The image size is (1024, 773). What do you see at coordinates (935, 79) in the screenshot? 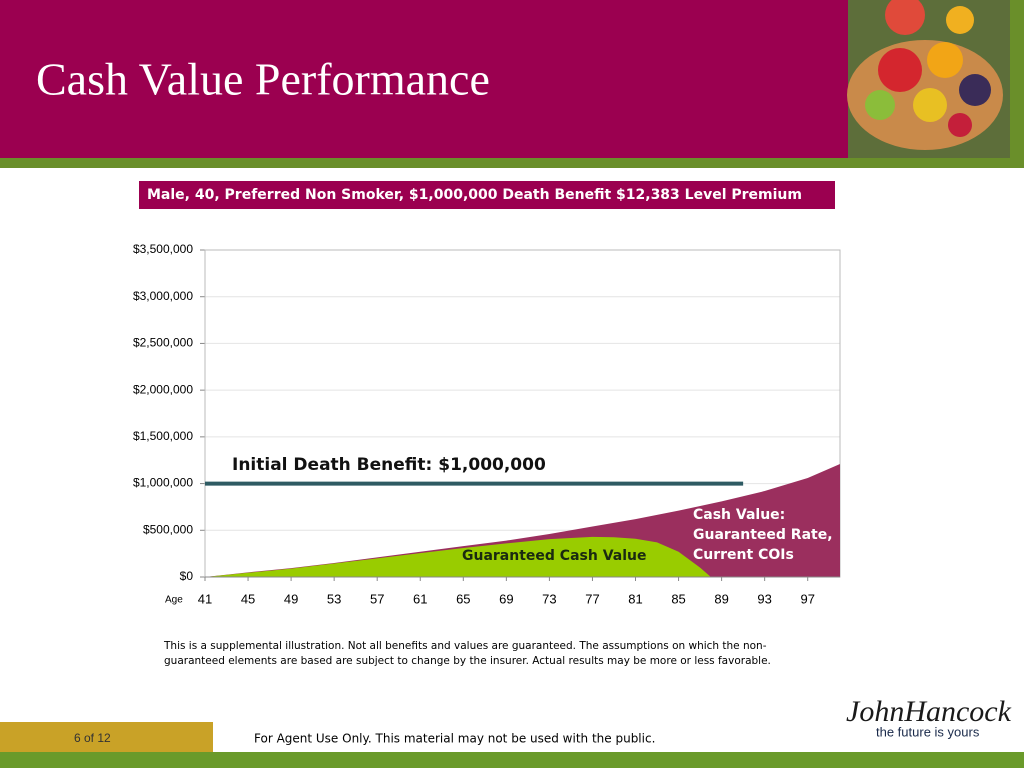
I see `dessert-photo` at bounding box center [935, 79].